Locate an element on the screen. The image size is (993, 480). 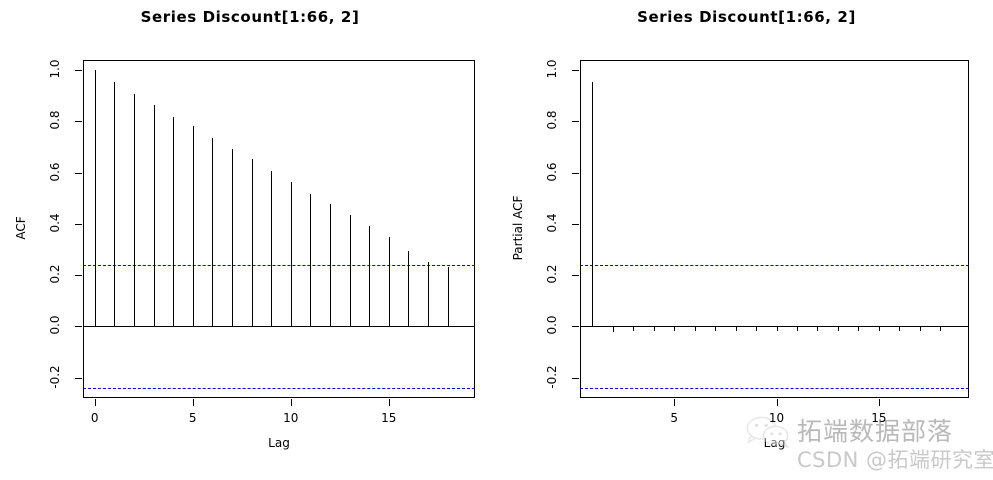
acf-x-axis-label: Lag is located at coordinates (279, 443).